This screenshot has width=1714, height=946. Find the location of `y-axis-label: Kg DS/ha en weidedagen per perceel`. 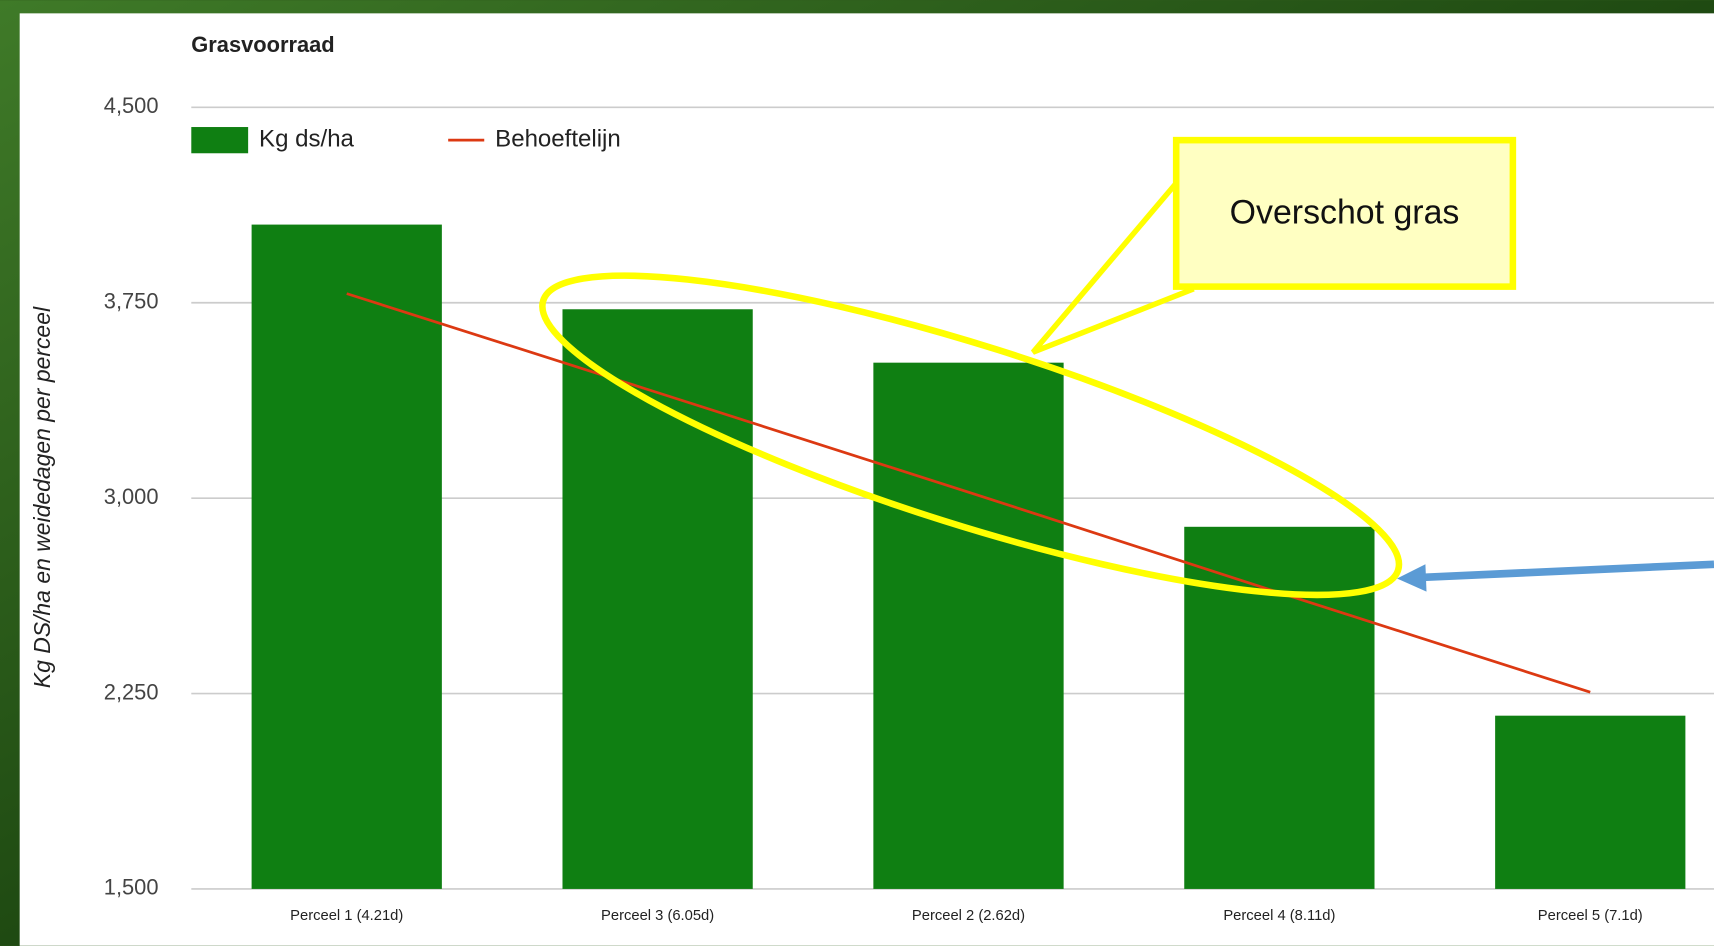

y-axis-label: Kg DS/ha en weidedagen per perceel is located at coordinates (42, 497).